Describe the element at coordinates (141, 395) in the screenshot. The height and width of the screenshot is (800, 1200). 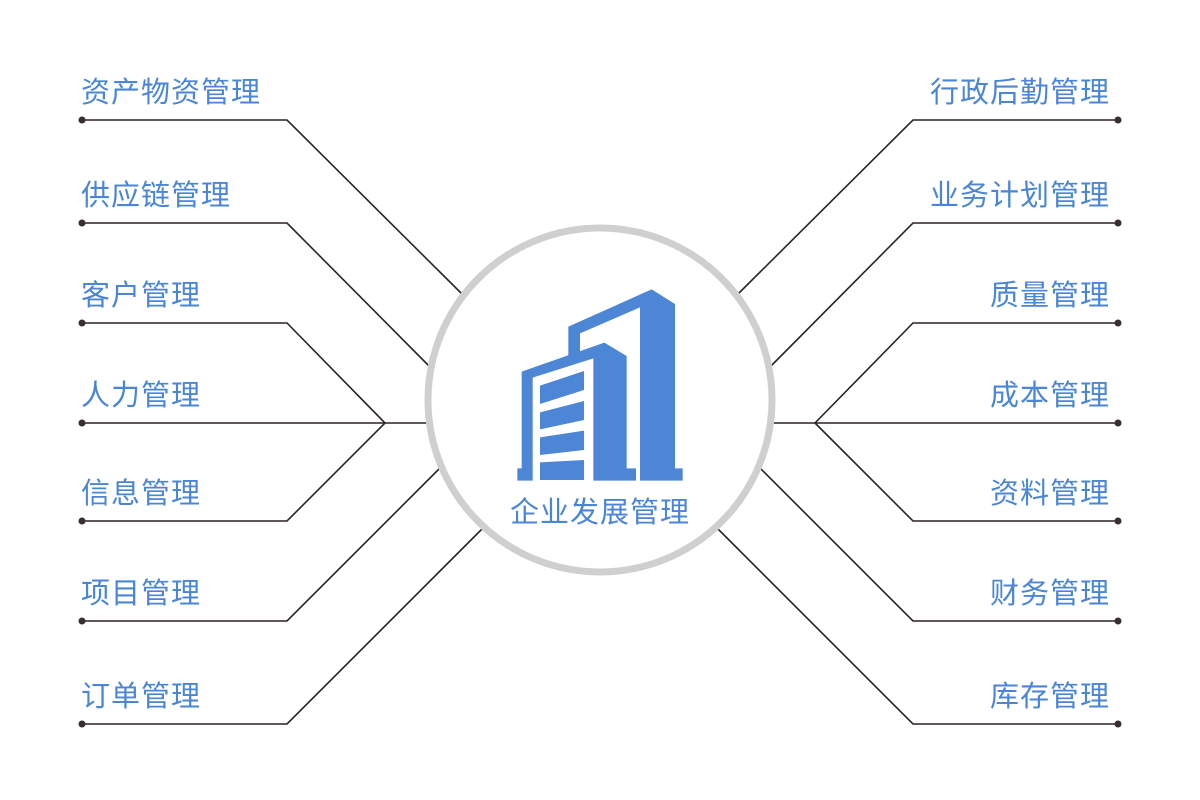
I see `left-item-label: 人力管理` at that location.